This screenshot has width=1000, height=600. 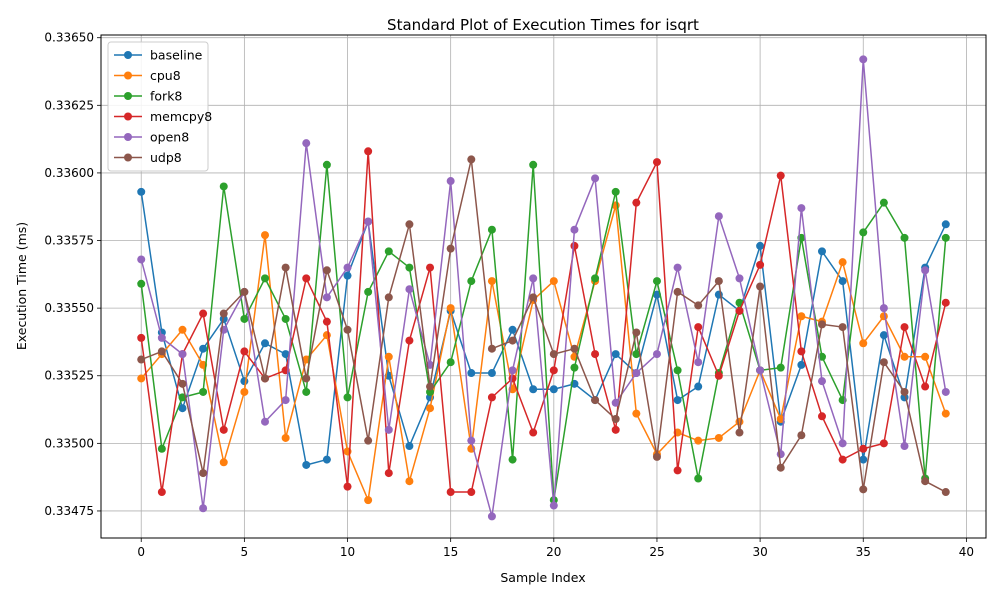 What do you see at coordinates (69, 376) in the screenshot?
I see `y-tick-label: 0.33525` at bounding box center [69, 376].